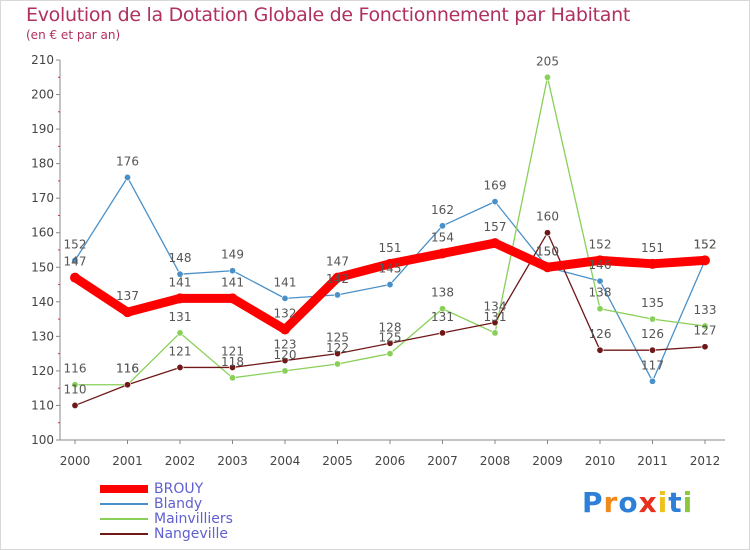 The height and width of the screenshot is (550, 750). I want to click on x-tick-label: 2003, so click(232, 461).